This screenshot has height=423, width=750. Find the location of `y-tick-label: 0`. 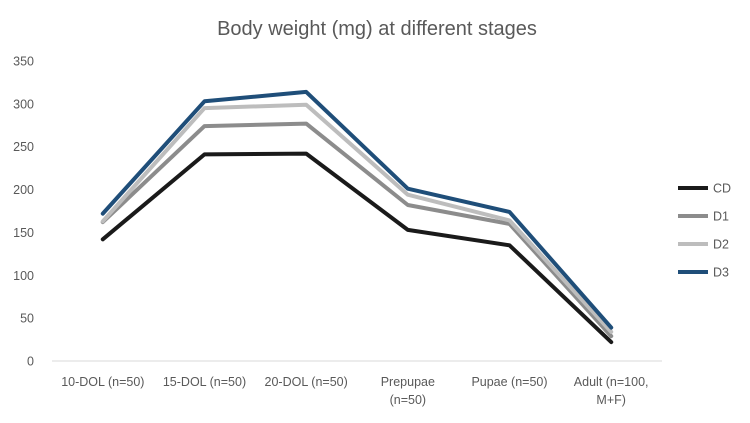

y-tick-label: 0 is located at coordinates (30, 362).